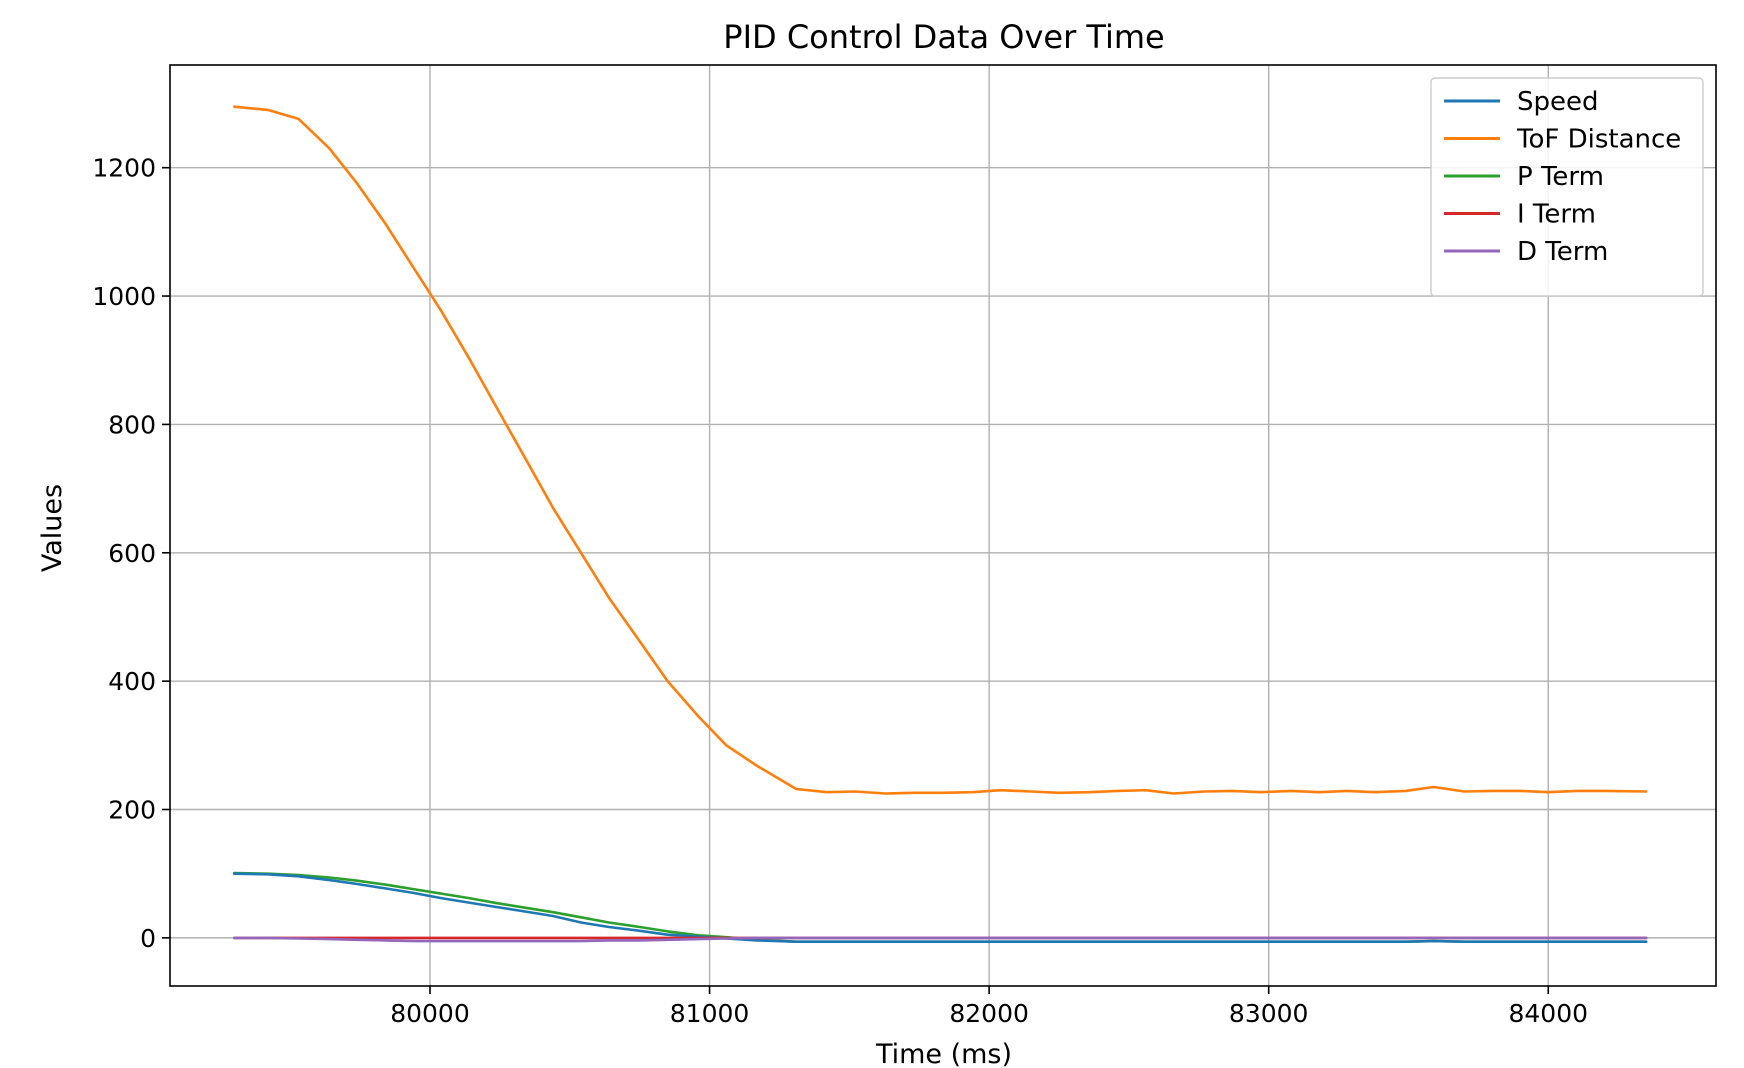 Image resolution: width=1744 pixels, height=1068 pixels. I want to click on legend-box, so click(1567, 187).